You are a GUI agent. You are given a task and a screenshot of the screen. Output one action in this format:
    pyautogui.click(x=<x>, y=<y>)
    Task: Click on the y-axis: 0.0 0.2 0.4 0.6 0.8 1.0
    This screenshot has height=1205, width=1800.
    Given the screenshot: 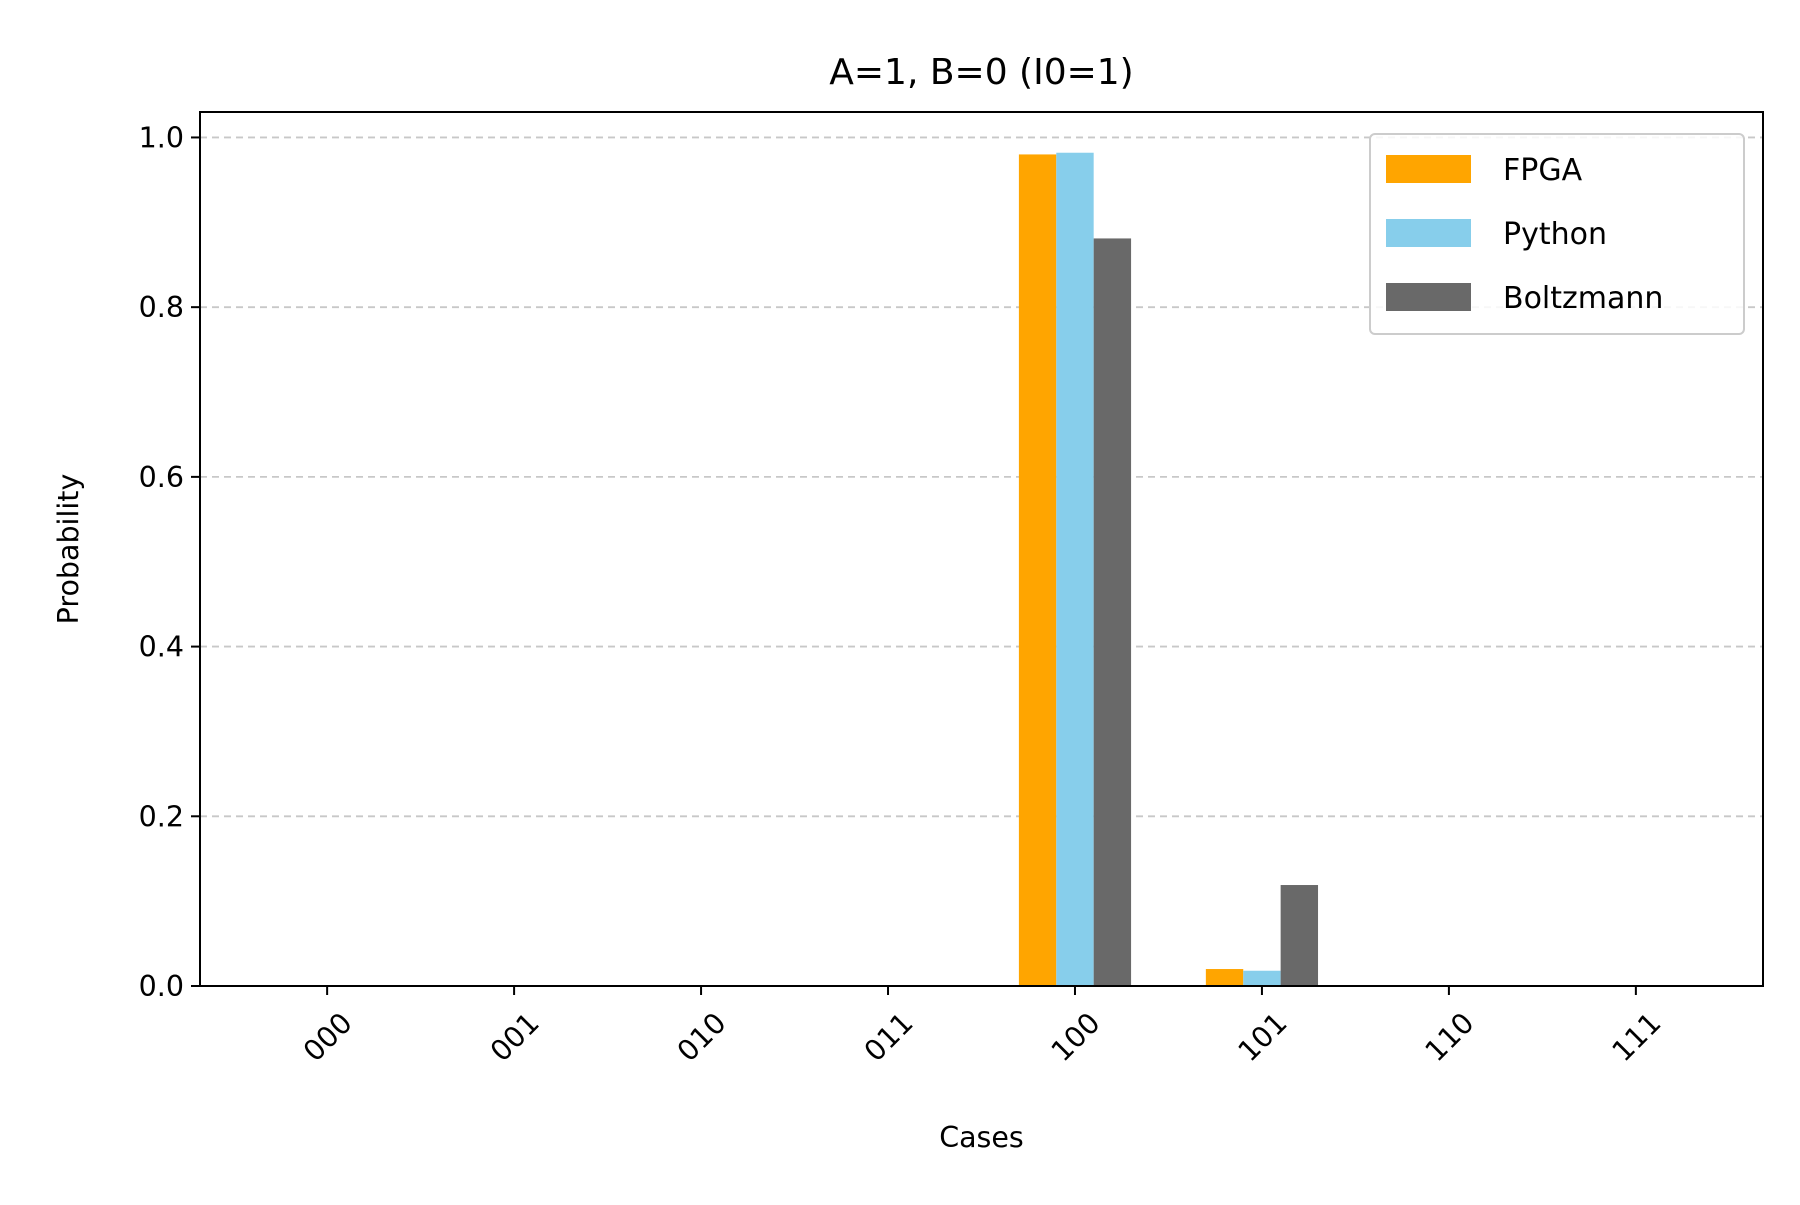 What is the action you would take?
    pyautogui.click(x=169, y=562)
    